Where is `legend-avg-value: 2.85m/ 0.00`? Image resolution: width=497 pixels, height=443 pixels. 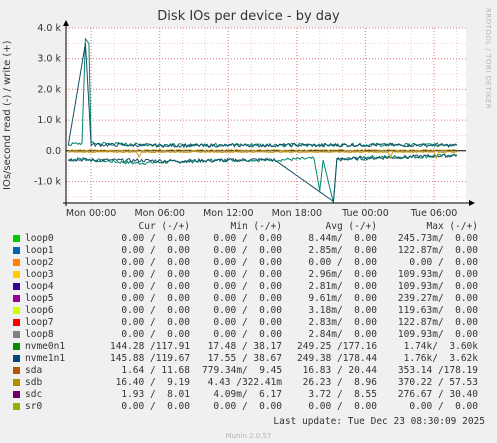 legend-avg-value: 2.85m/ 0.00 is located at coordinates (342, 250).